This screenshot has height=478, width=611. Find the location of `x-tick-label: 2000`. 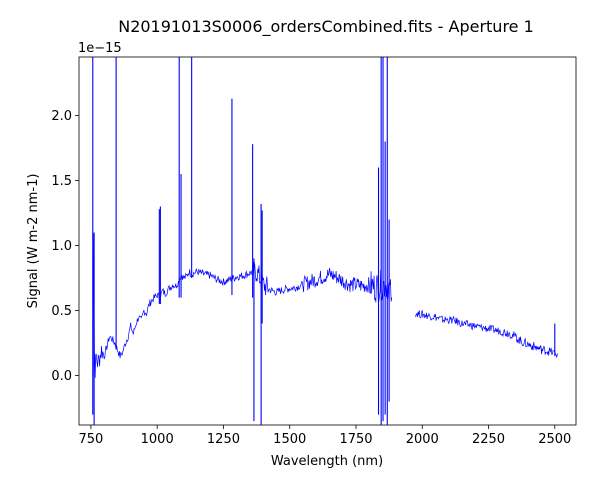

x-tick-label: 2000 is located at coordinates (422, 439).